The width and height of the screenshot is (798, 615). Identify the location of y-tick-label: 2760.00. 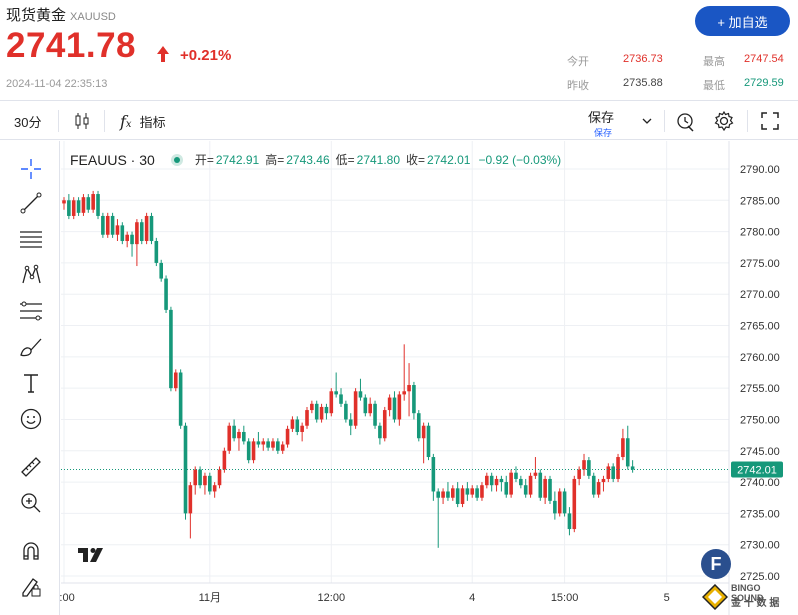
(760, 358).